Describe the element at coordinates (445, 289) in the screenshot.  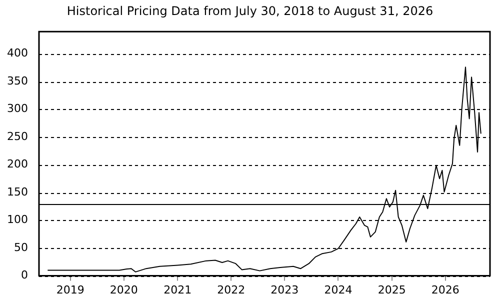
I see `x-tick-label: 2026` at that location.